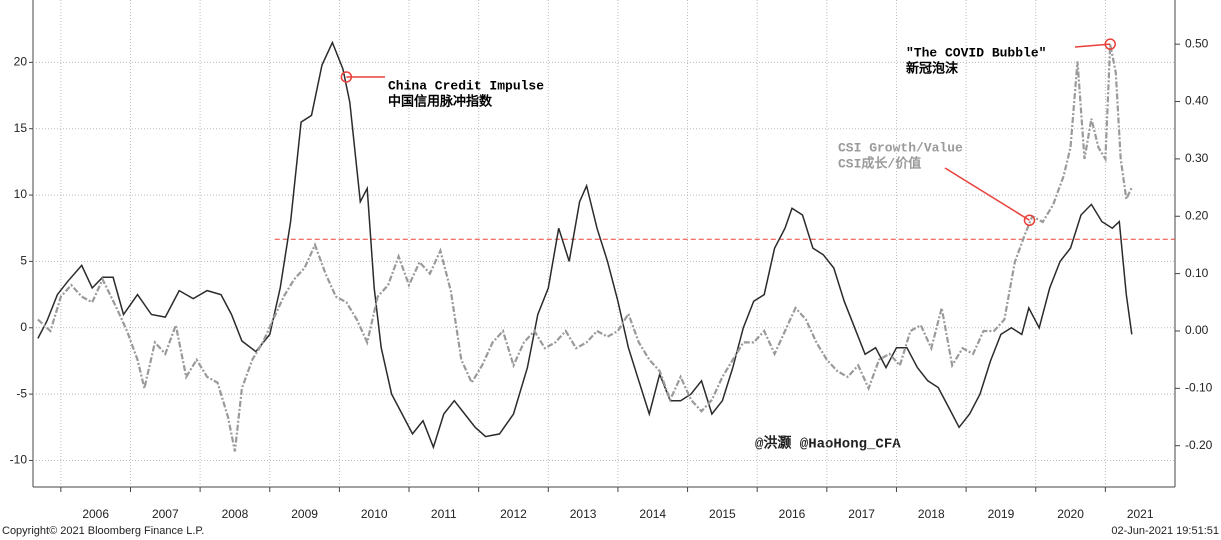  Describe the element at coordinates (828, 444) in the screenshot. I see `watermark: @洪灏 @HaoHong_CFA` at that location.